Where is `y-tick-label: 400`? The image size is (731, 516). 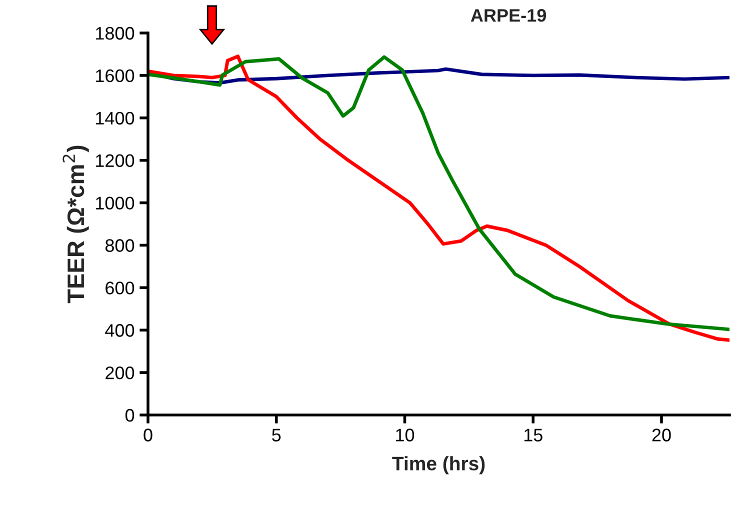
y-tick-label: 400 is located at coordinates (119, 330).